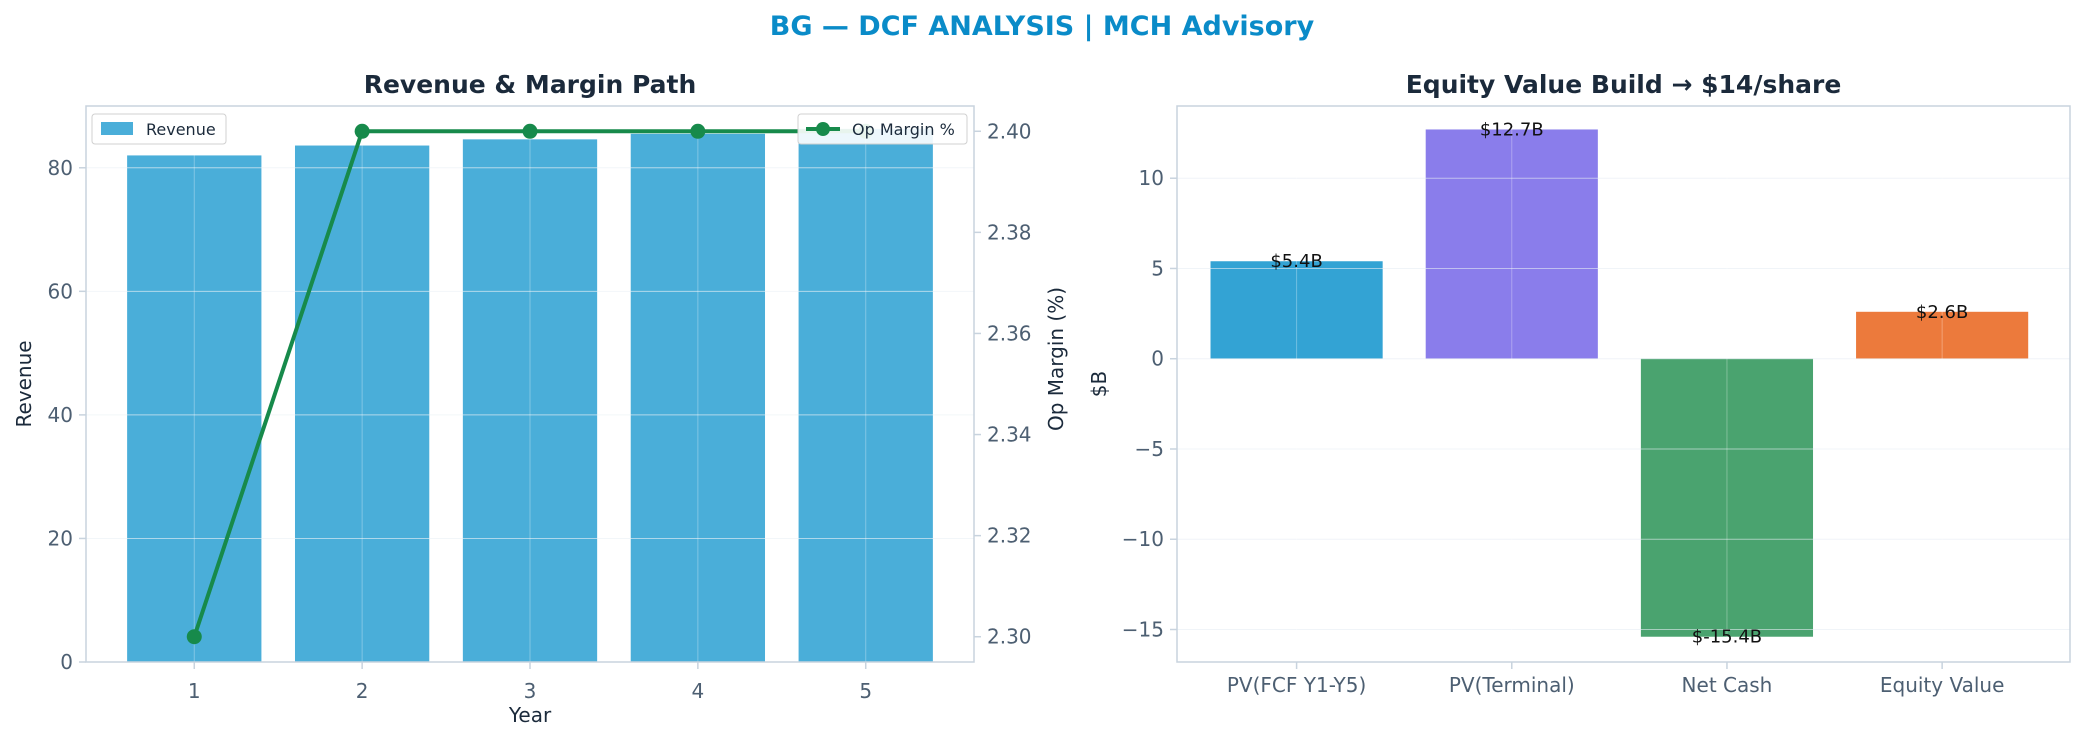 Image resolution: width=2084 pixels, height=742 pixels. Describe the element at coordinates (1009, 232) in the screenshot. I see `y2-tick-label: 2.38` at that location.